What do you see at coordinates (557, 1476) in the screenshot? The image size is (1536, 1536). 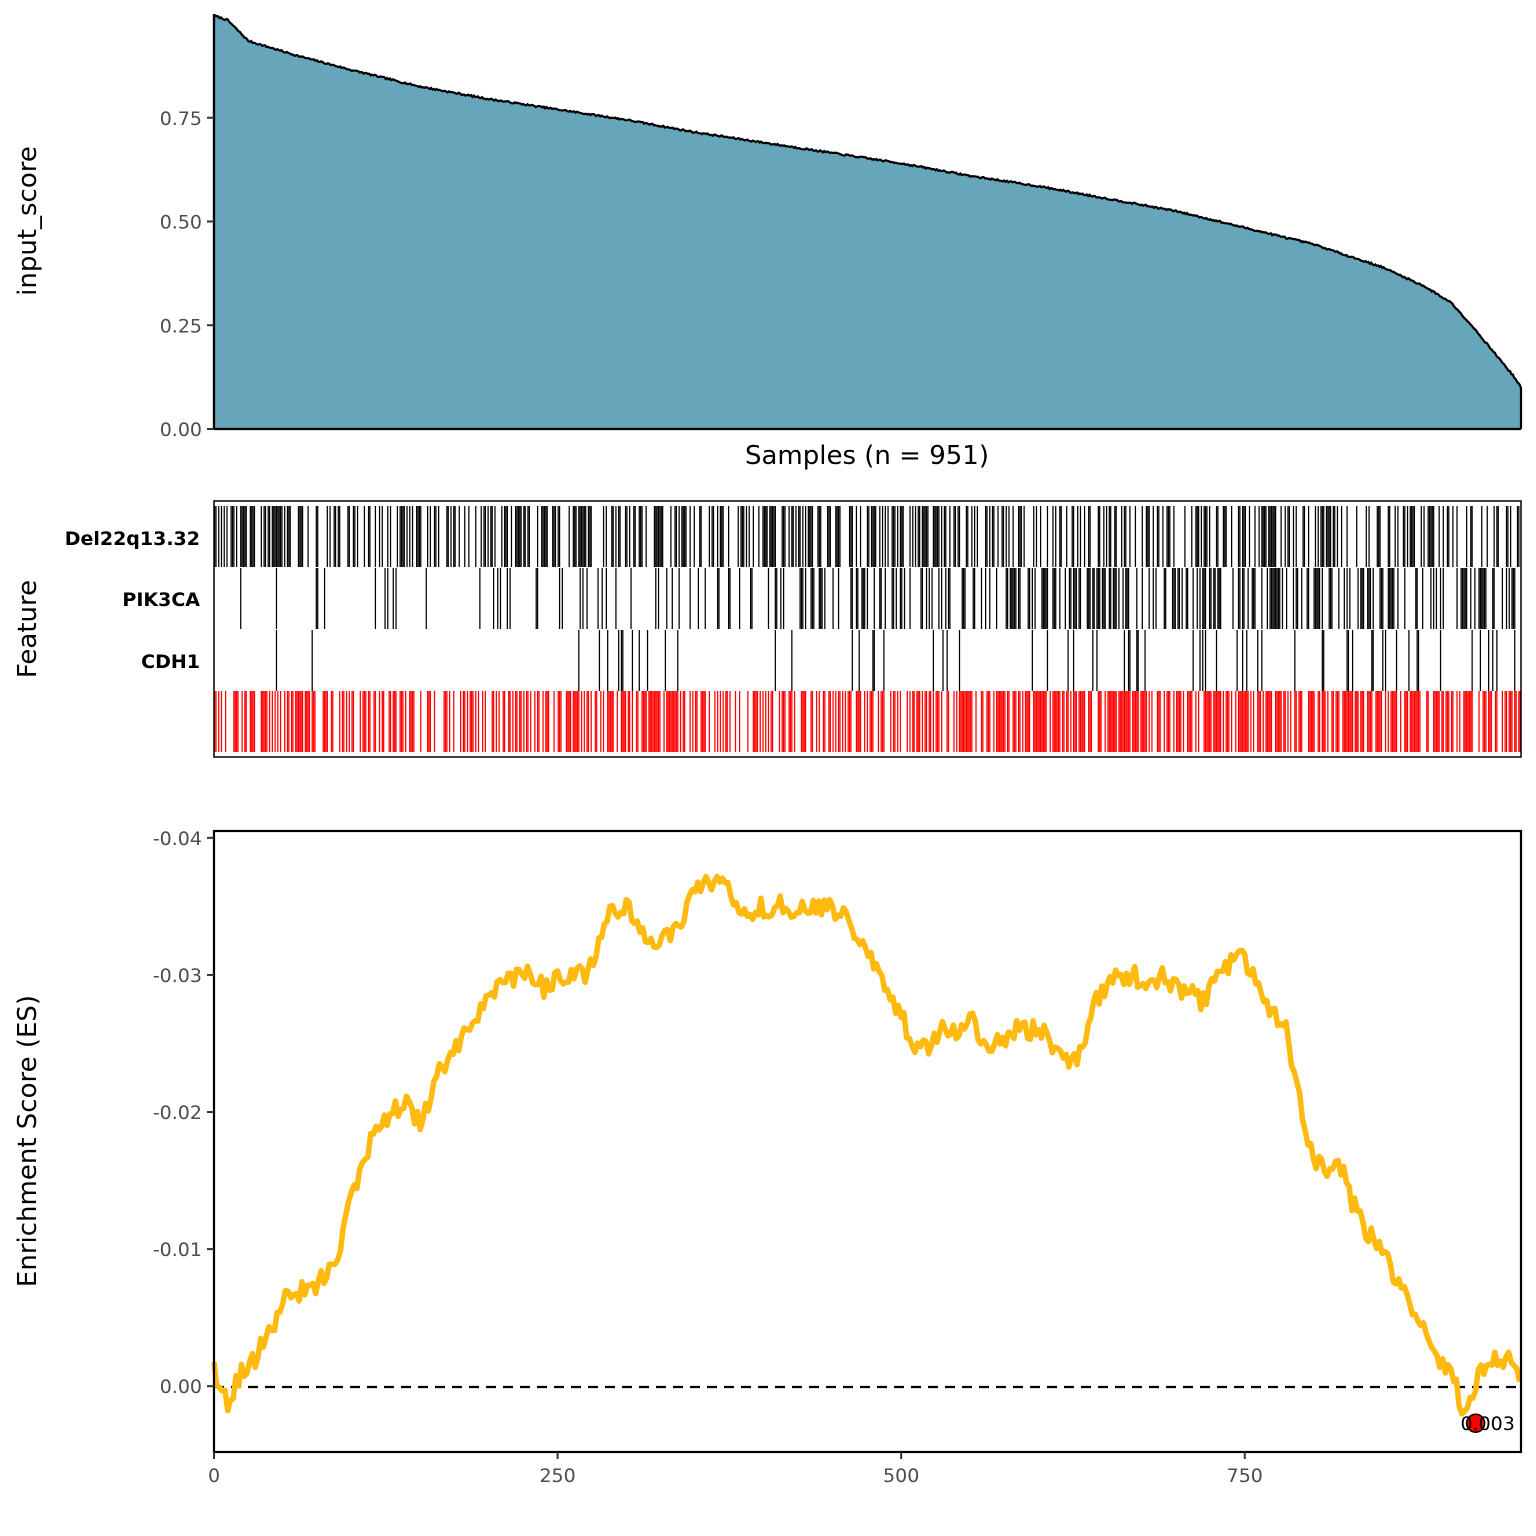 I see `x-tick-label: 250` at bounding box center [557, 1476].